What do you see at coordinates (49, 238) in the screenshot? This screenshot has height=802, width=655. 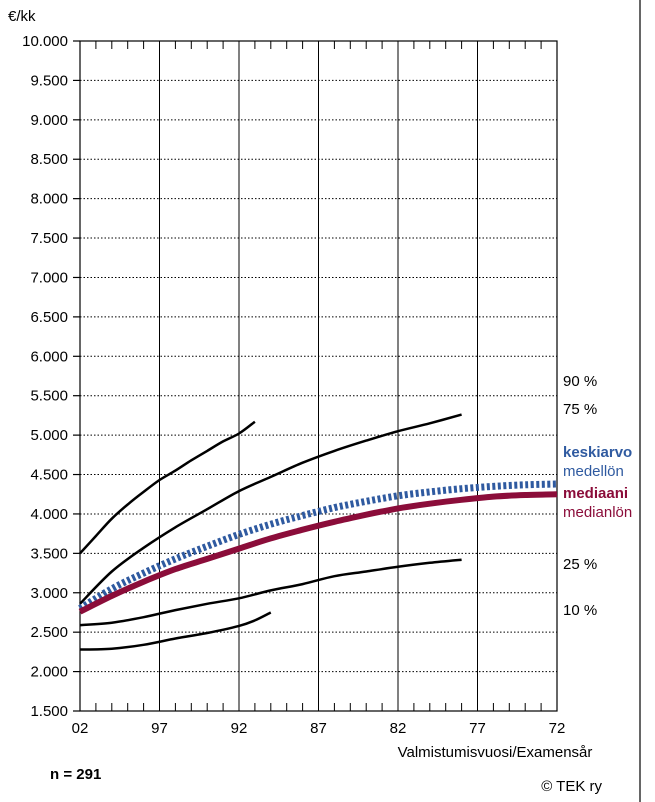 I see `y-tick-label: 7.500` at bounding box center [49, 238].